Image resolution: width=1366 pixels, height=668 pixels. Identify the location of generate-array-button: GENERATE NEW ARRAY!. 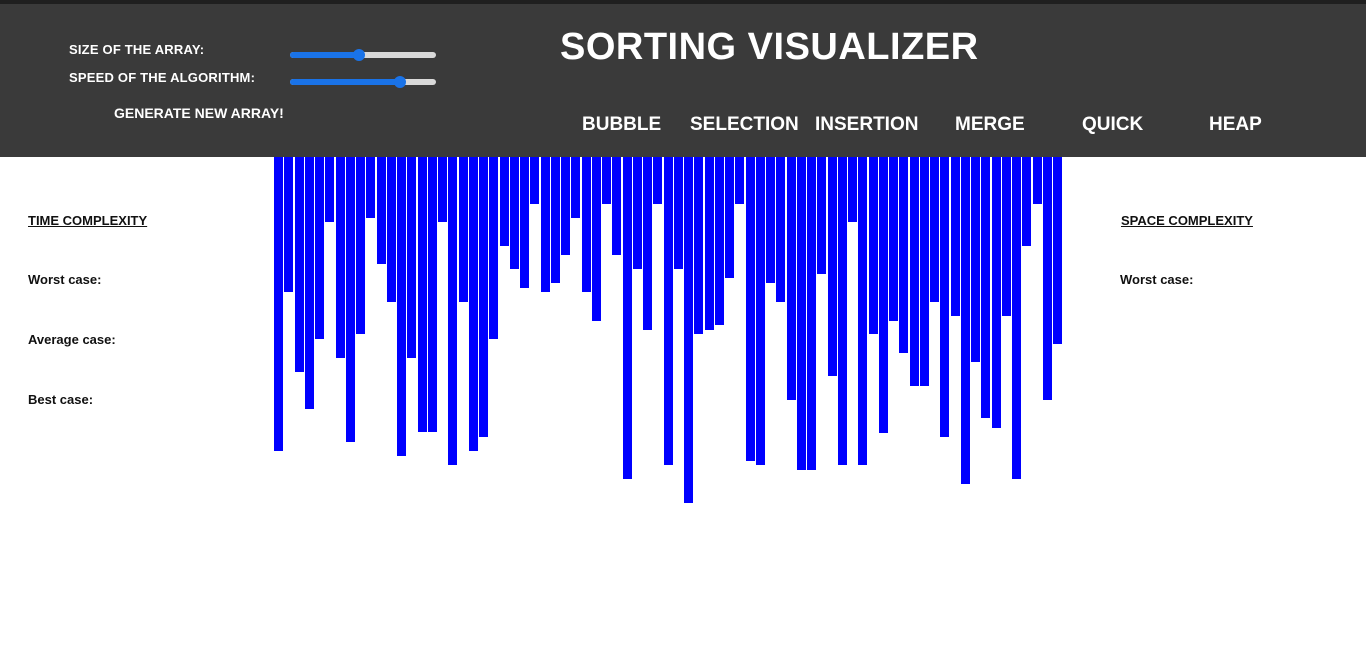
(199, 113).